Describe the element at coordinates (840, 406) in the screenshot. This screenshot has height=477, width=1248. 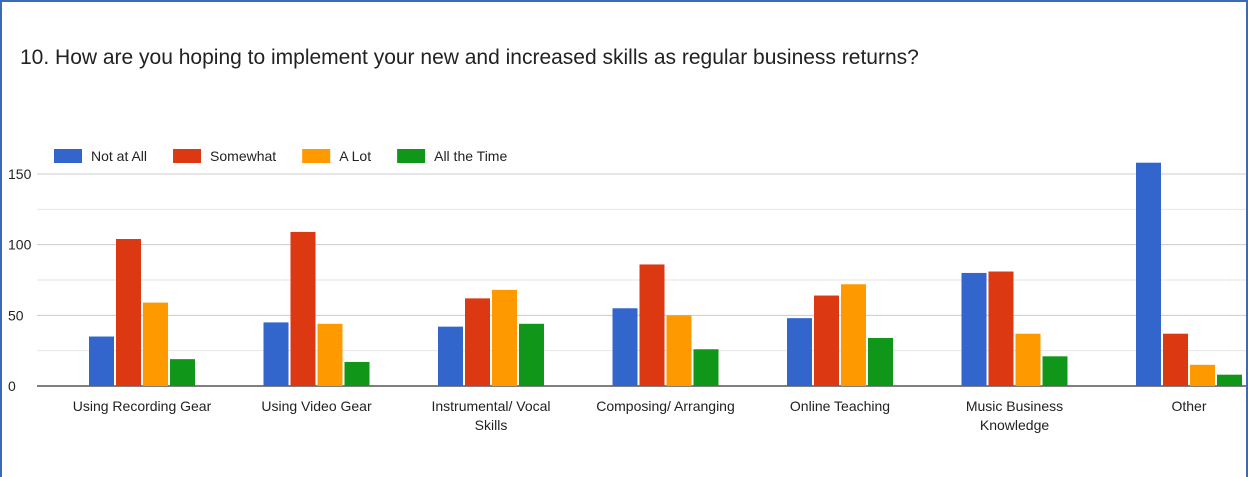
I see `x-category-label: Online Teaching` at that location.